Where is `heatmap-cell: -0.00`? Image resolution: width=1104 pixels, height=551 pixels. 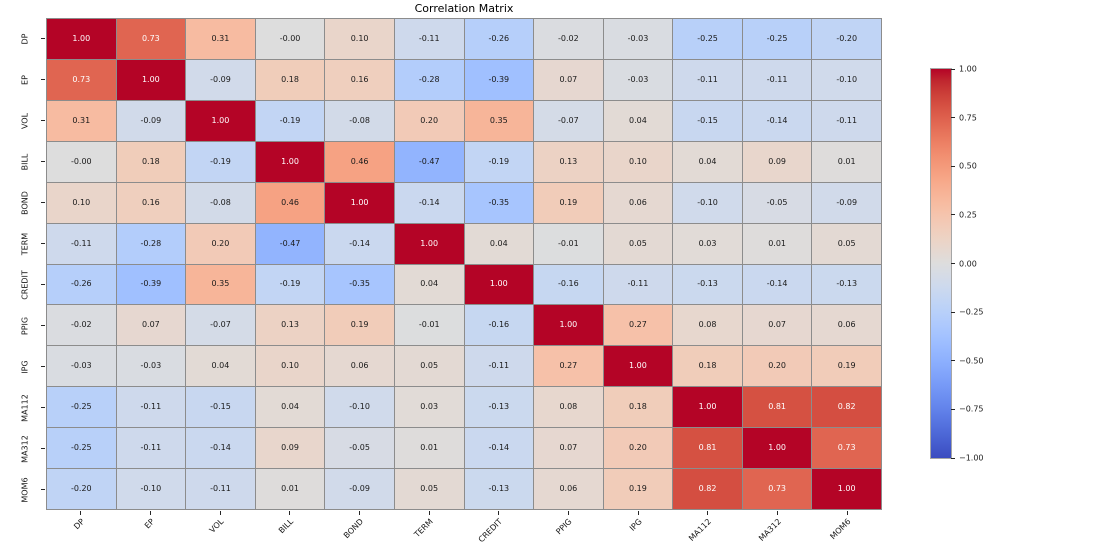
heatmap-cell: -0.00 is located at coordinates (81, 161).